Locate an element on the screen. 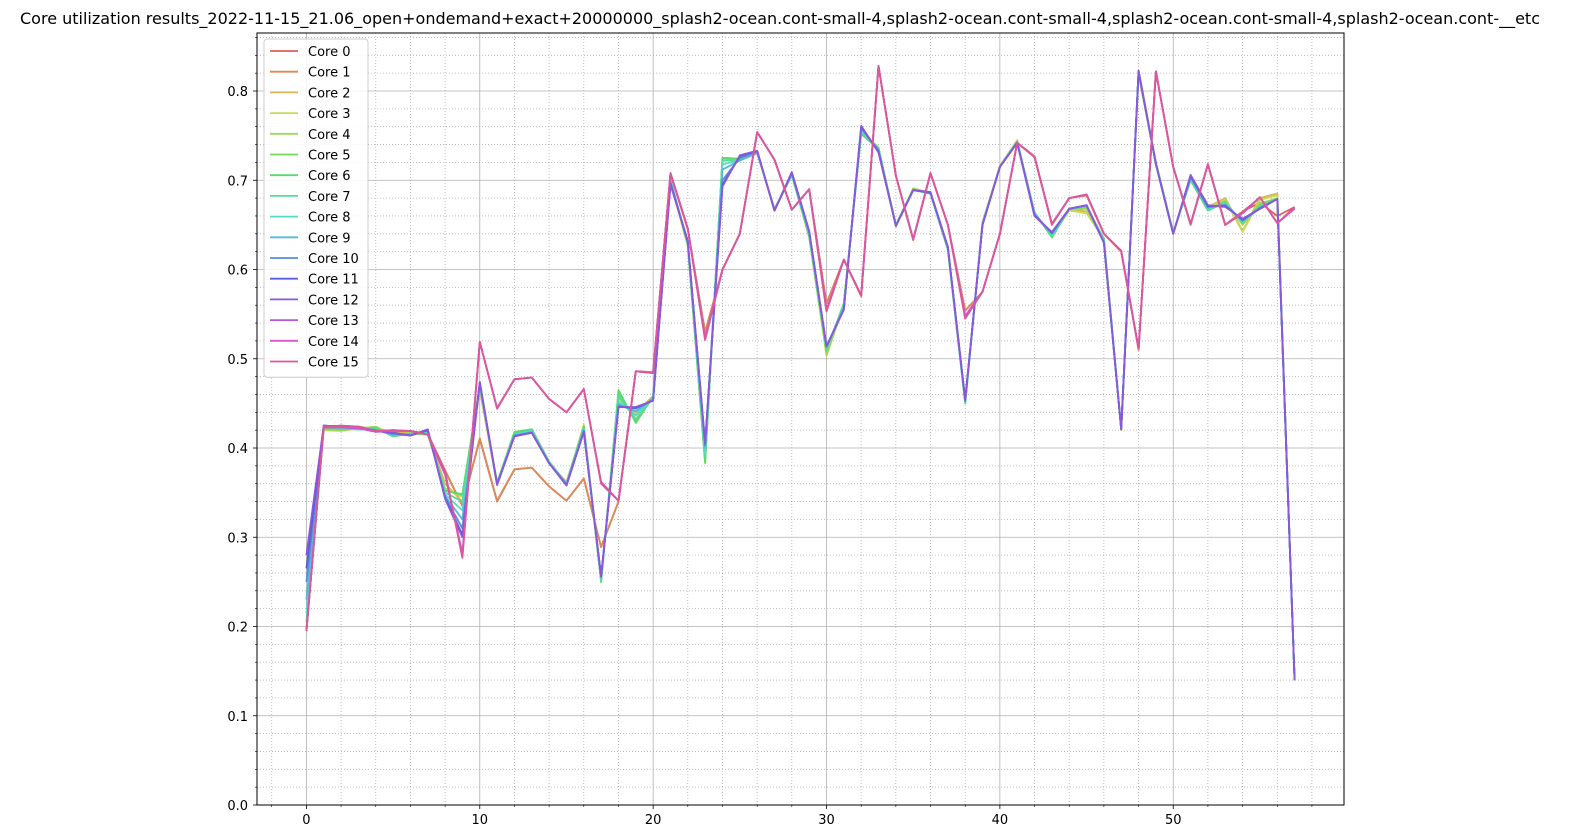  legend-label: Core 7 is located at coordinates (329, 197).